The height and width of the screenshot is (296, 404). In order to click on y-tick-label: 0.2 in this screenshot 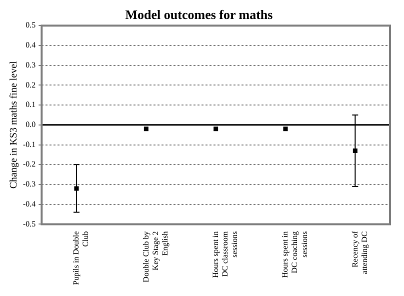, I will do `click(31, 85)`.